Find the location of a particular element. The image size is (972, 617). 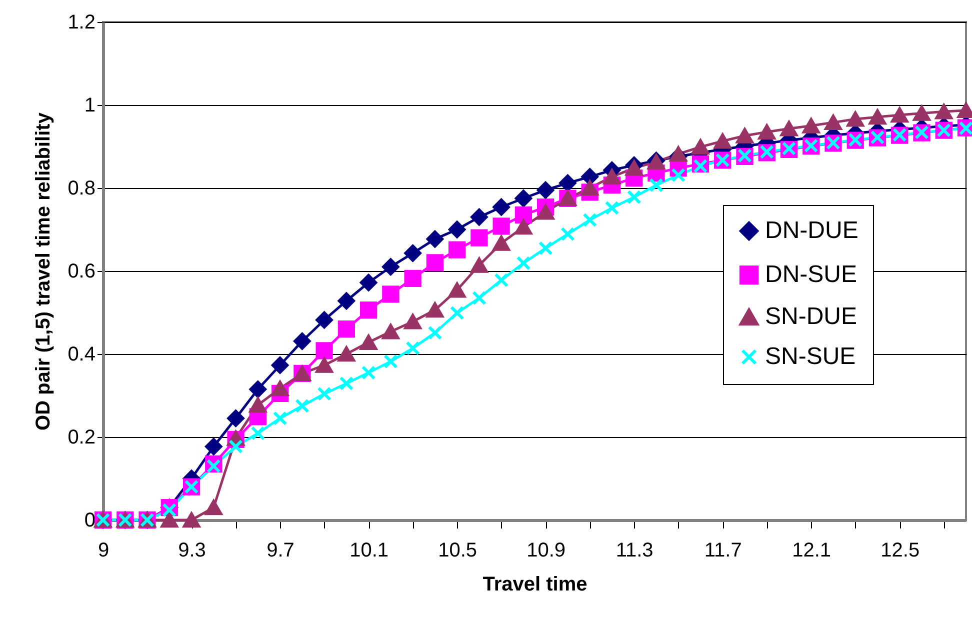

x-tick-label: 10.5 is located at coordinates (458, 551).